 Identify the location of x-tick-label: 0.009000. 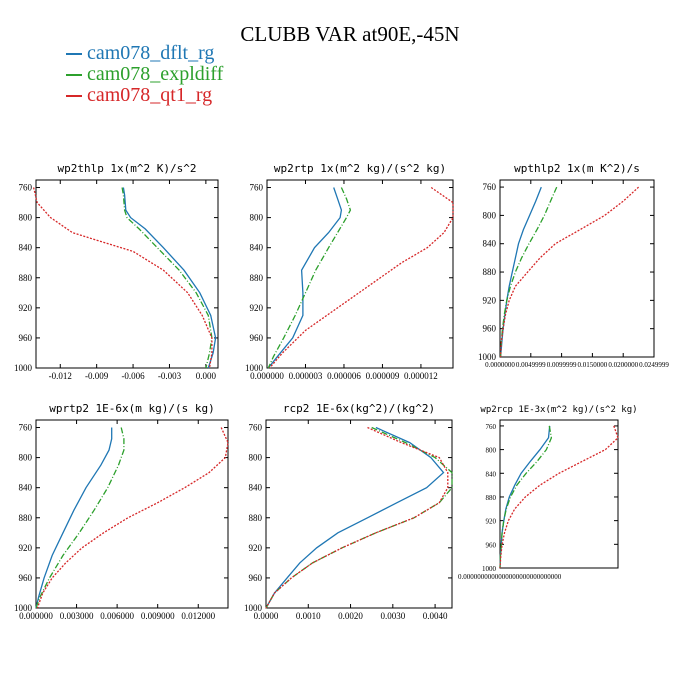
(158, 616).